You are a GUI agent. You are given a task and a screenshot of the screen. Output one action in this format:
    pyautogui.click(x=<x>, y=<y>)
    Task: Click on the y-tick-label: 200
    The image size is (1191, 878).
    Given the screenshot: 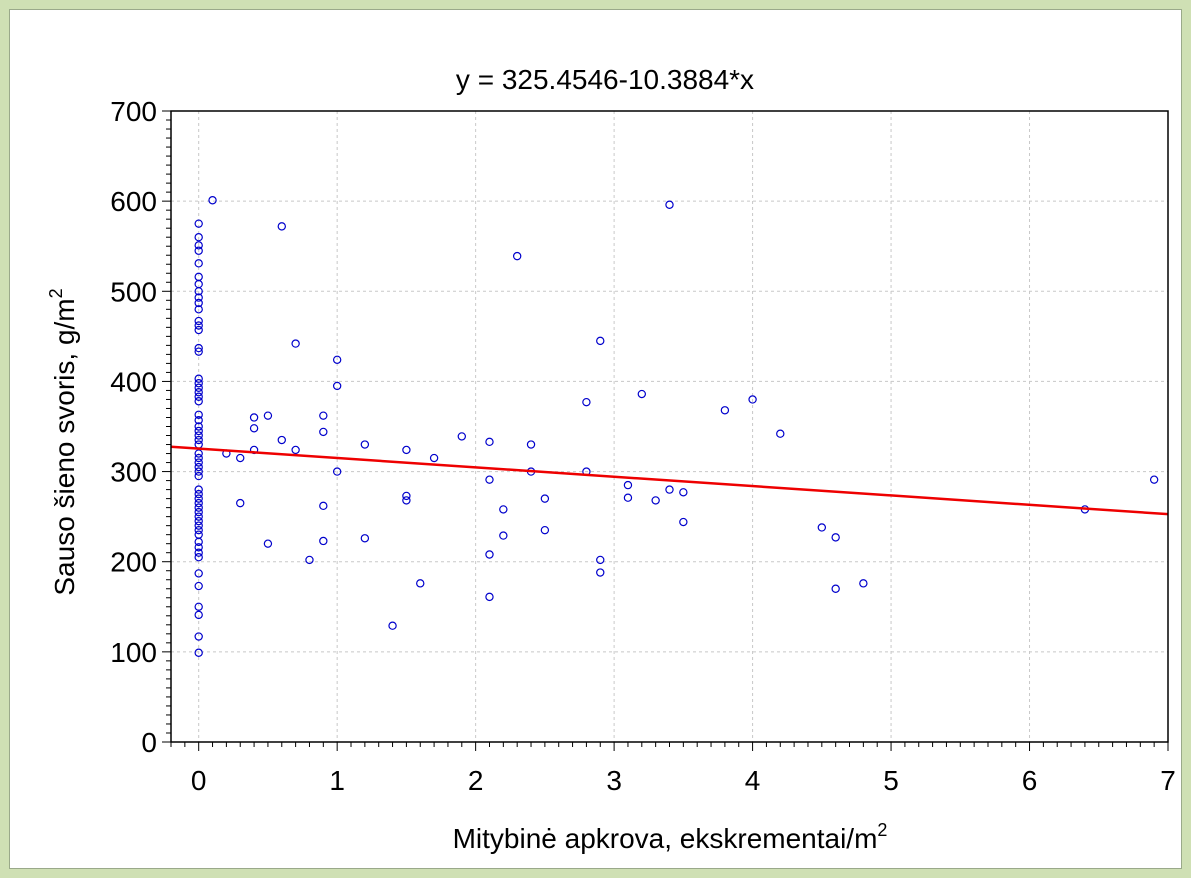 What is the action you would take?
    pyautogui.click(x=133, y=562)
    